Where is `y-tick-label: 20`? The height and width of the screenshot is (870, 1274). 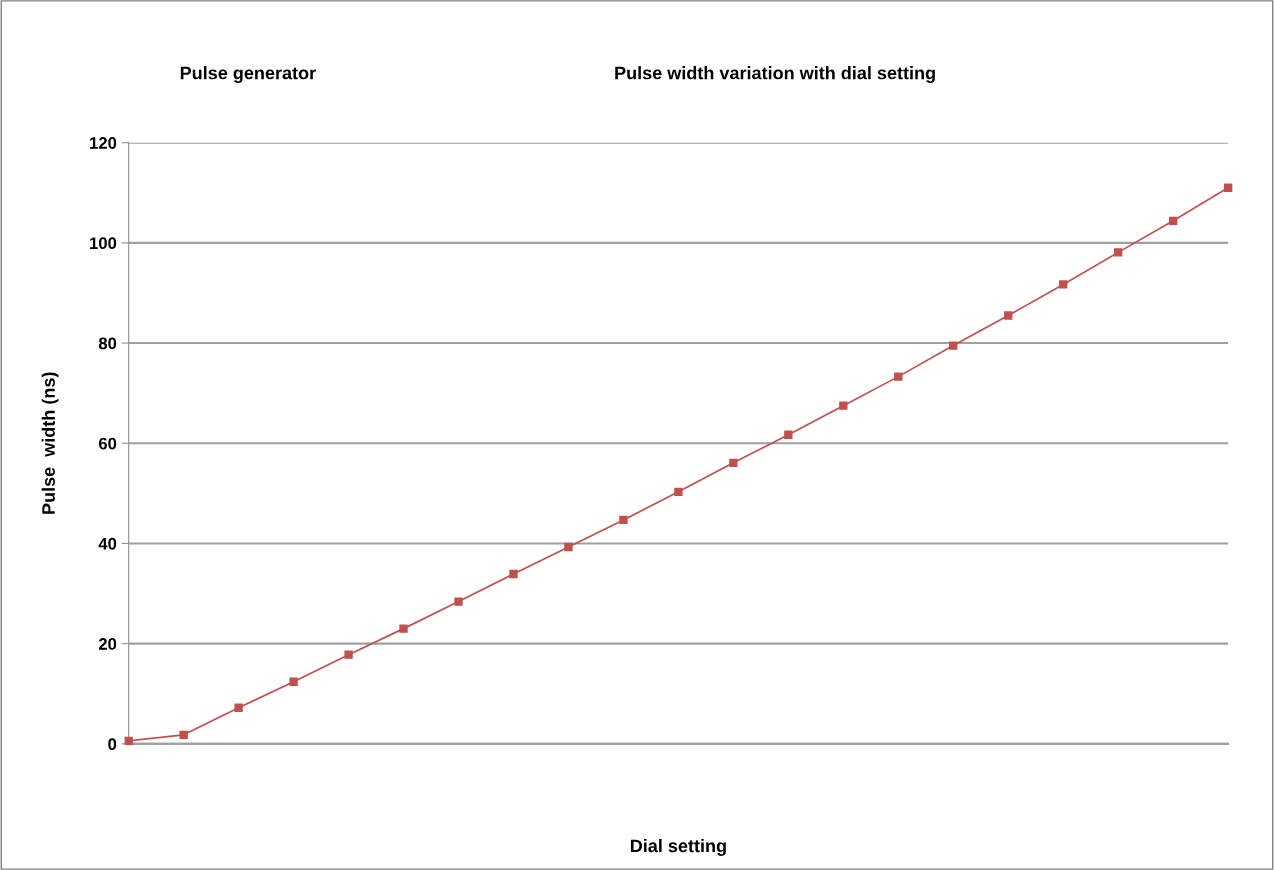 y-tick-label: 20 is located at coordinates (107, 644).